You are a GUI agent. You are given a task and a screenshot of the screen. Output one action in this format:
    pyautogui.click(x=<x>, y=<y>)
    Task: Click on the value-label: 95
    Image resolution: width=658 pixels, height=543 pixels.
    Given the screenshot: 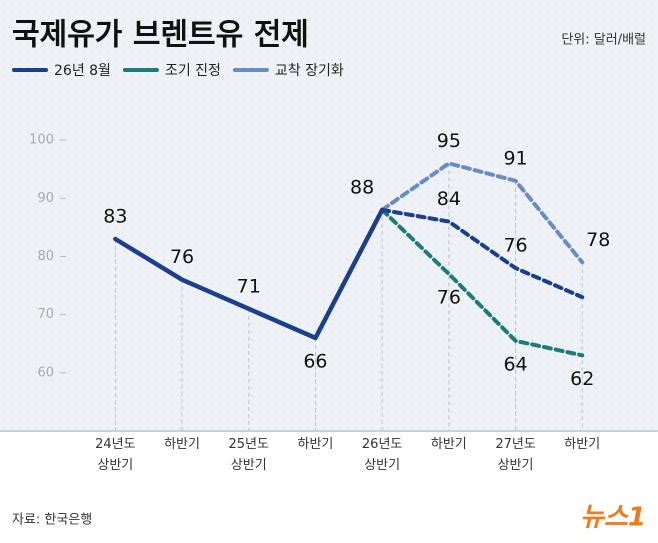 What is the action you would take?
    pyautogui.click(x=449, y=141)
    